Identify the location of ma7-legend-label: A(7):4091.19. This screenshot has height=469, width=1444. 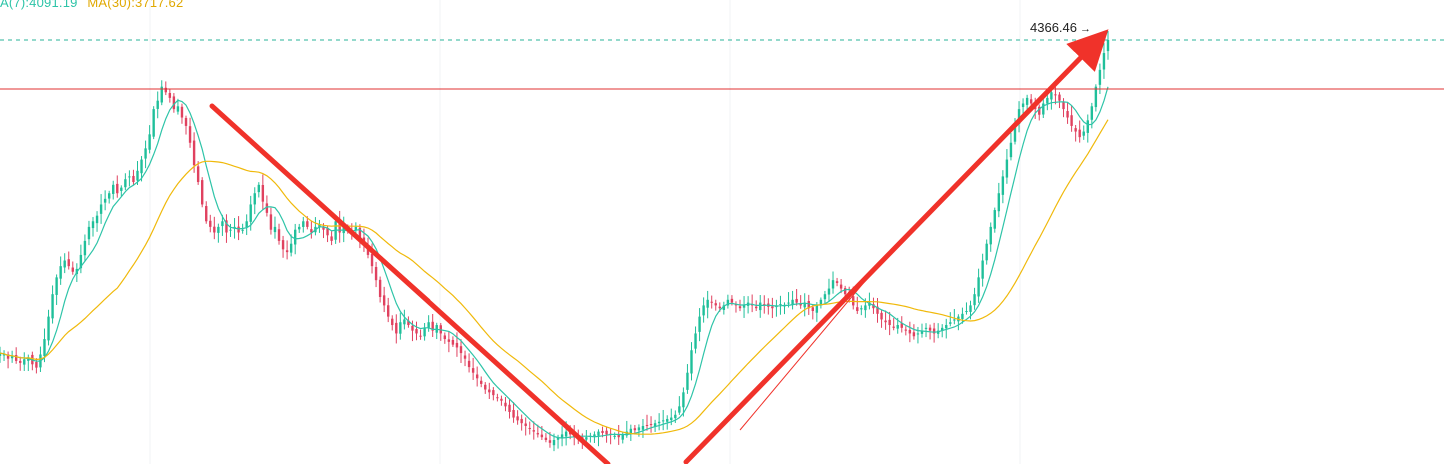
(39, 5).